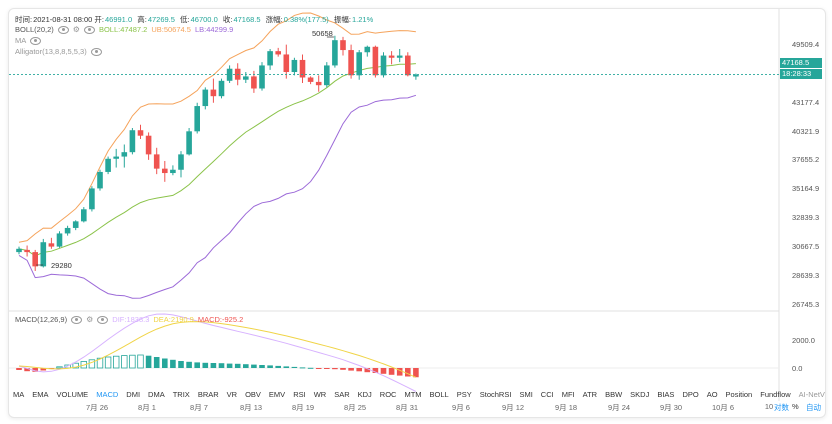 This screenshot has width=832, height=424. Describe the element at coordinates (156, 394) in the screenshot. I see `indicator-tab-dma: DMA` at that location.